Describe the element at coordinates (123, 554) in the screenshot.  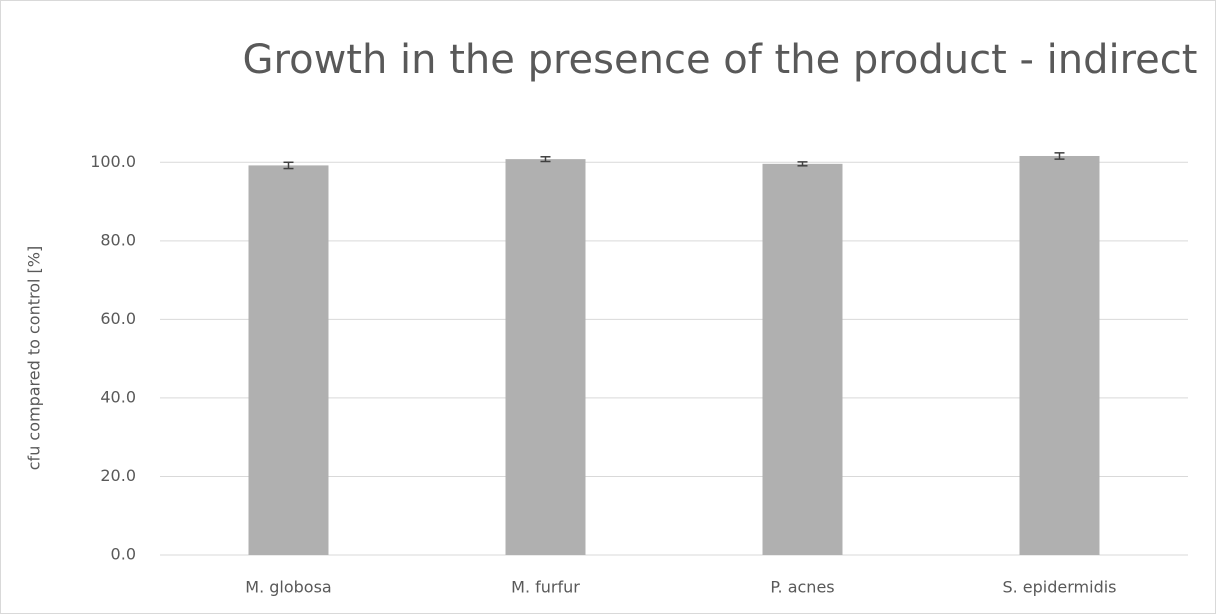
I see `y-tick-label: 0.0` at that location.